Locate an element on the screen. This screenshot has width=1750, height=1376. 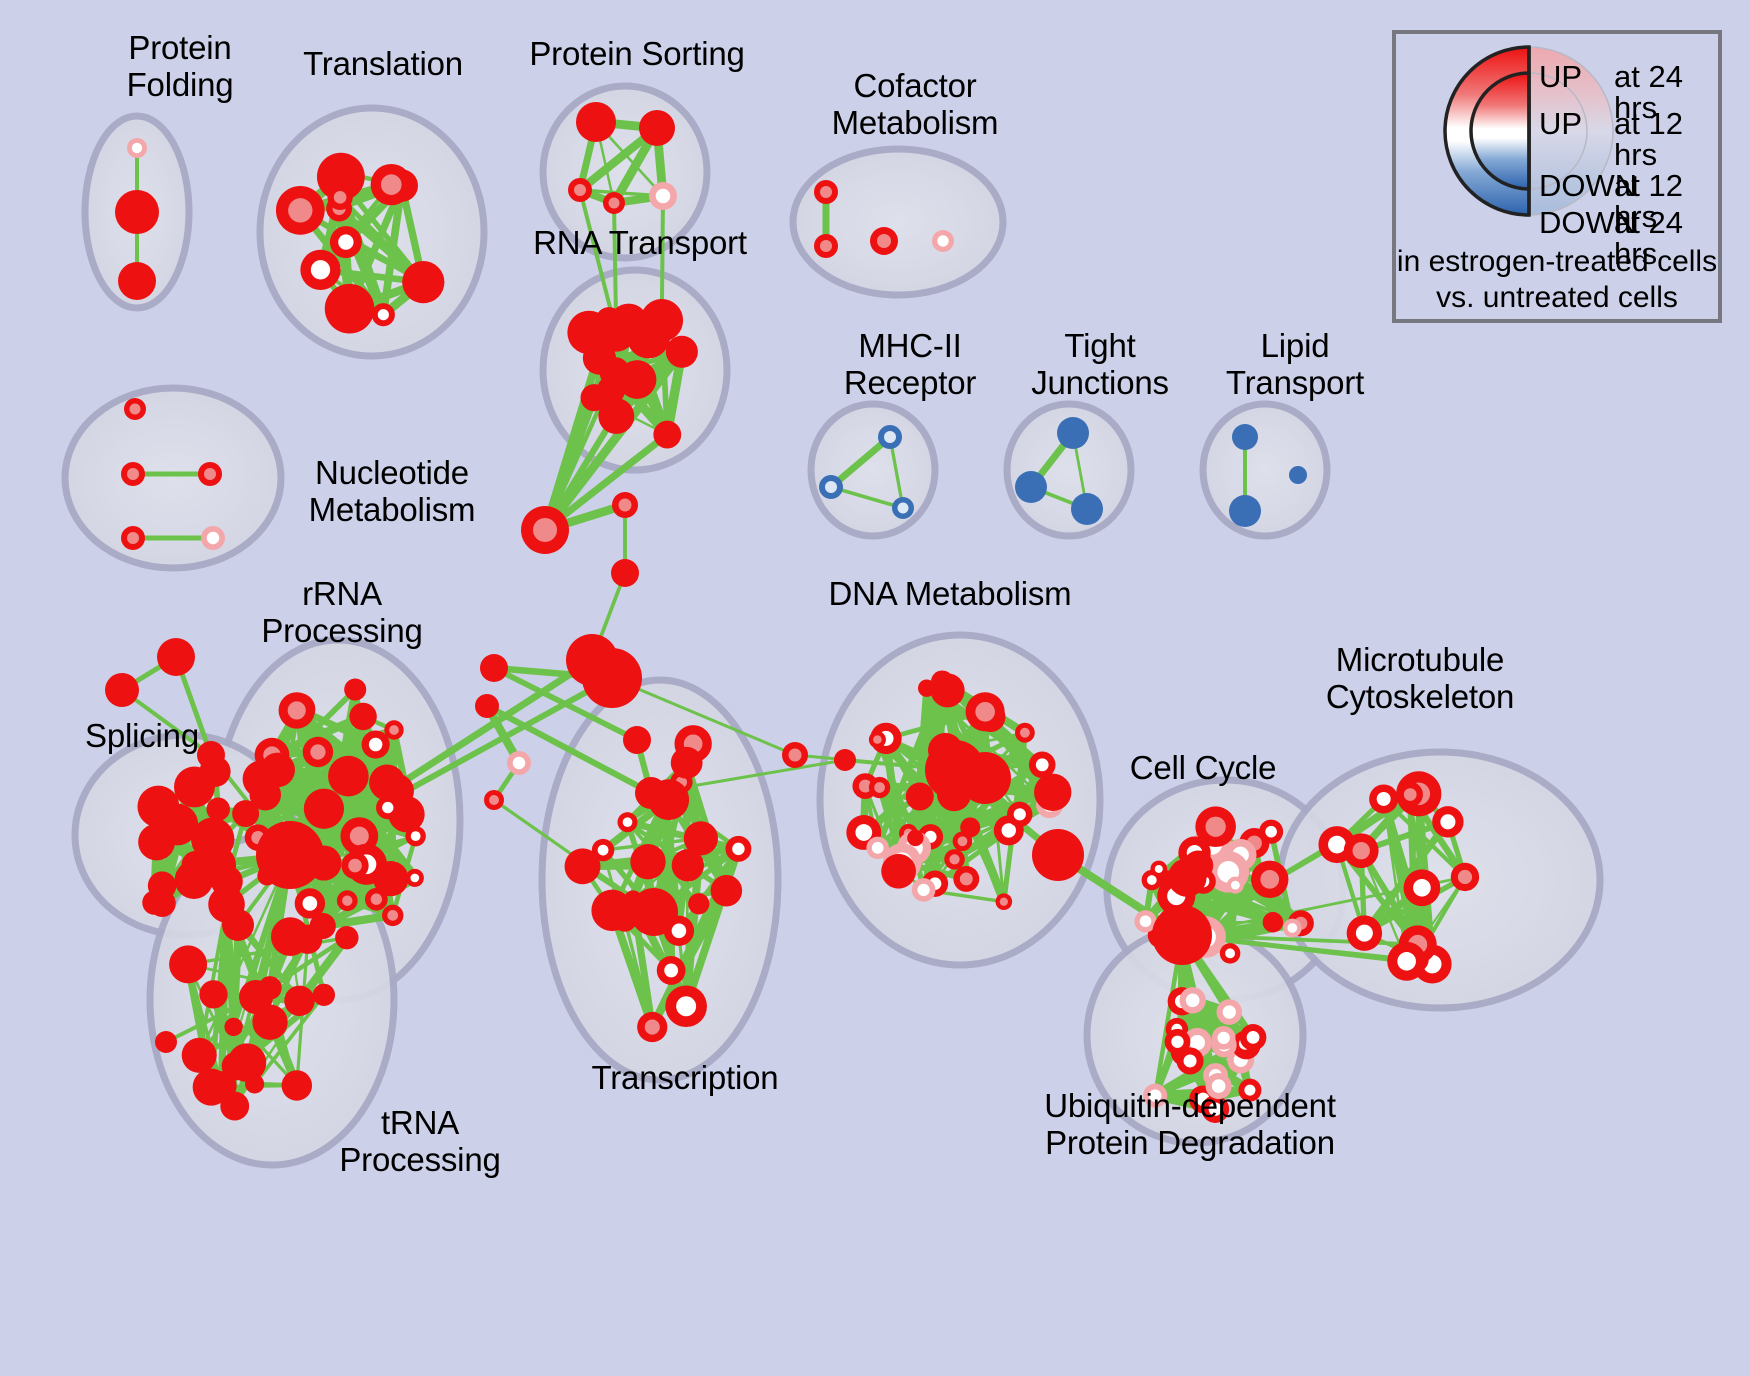
legend-dir-1: UP is located at coordinates (1561, 123).